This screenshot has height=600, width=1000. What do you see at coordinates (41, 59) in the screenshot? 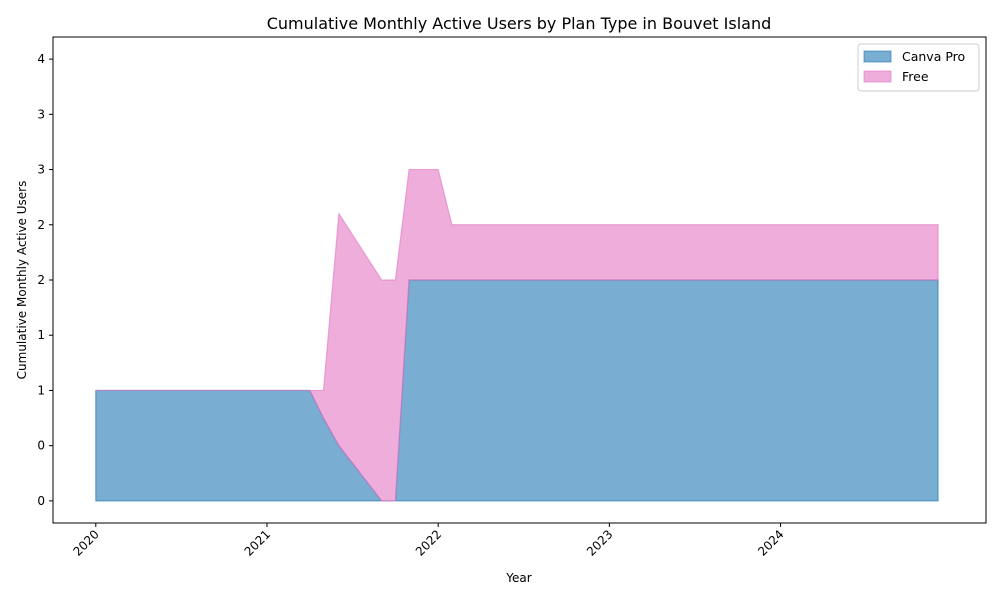
I see `y-tick-label: 4` at bounding box center [41, 59].